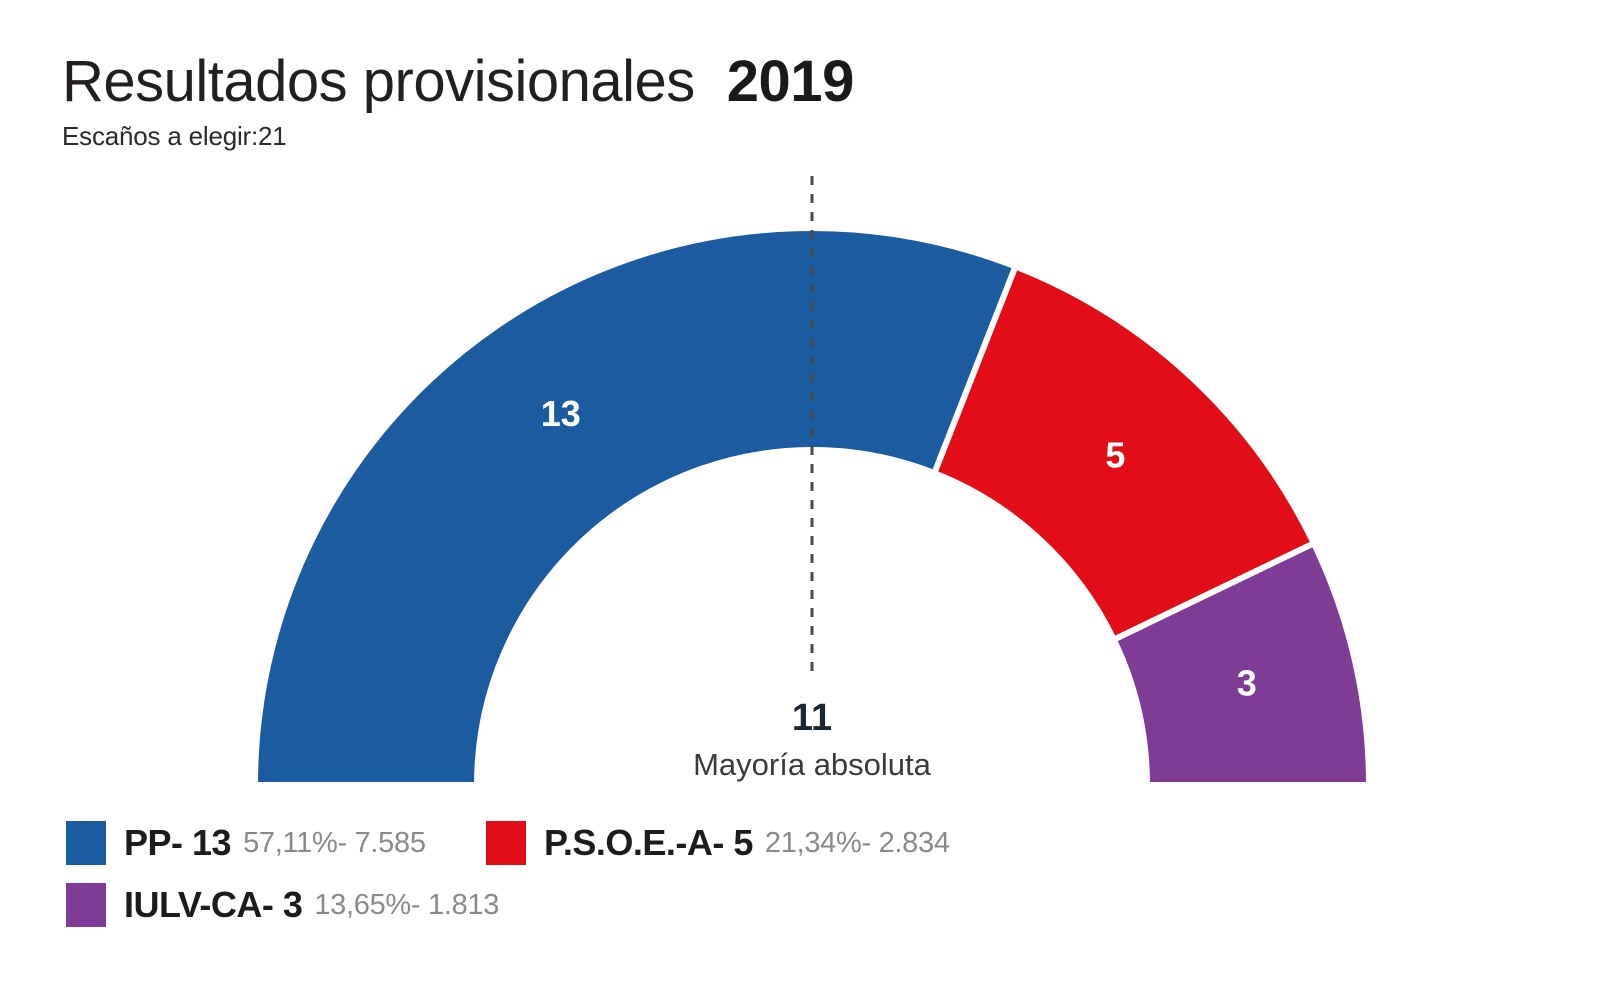 The image size is (1600, 997). I want to click on legend-label-iulv: IULV-CA- 3, so click(213, 904).